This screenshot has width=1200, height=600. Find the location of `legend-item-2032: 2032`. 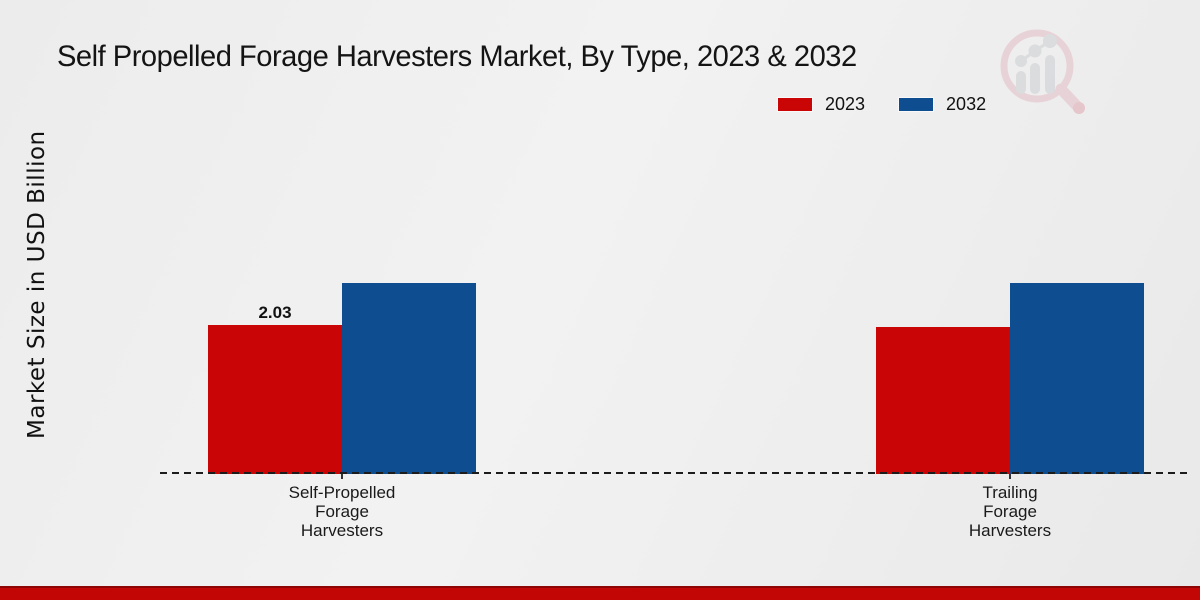

legend-item-2032: 2032 is located at coordinates (942, 104).